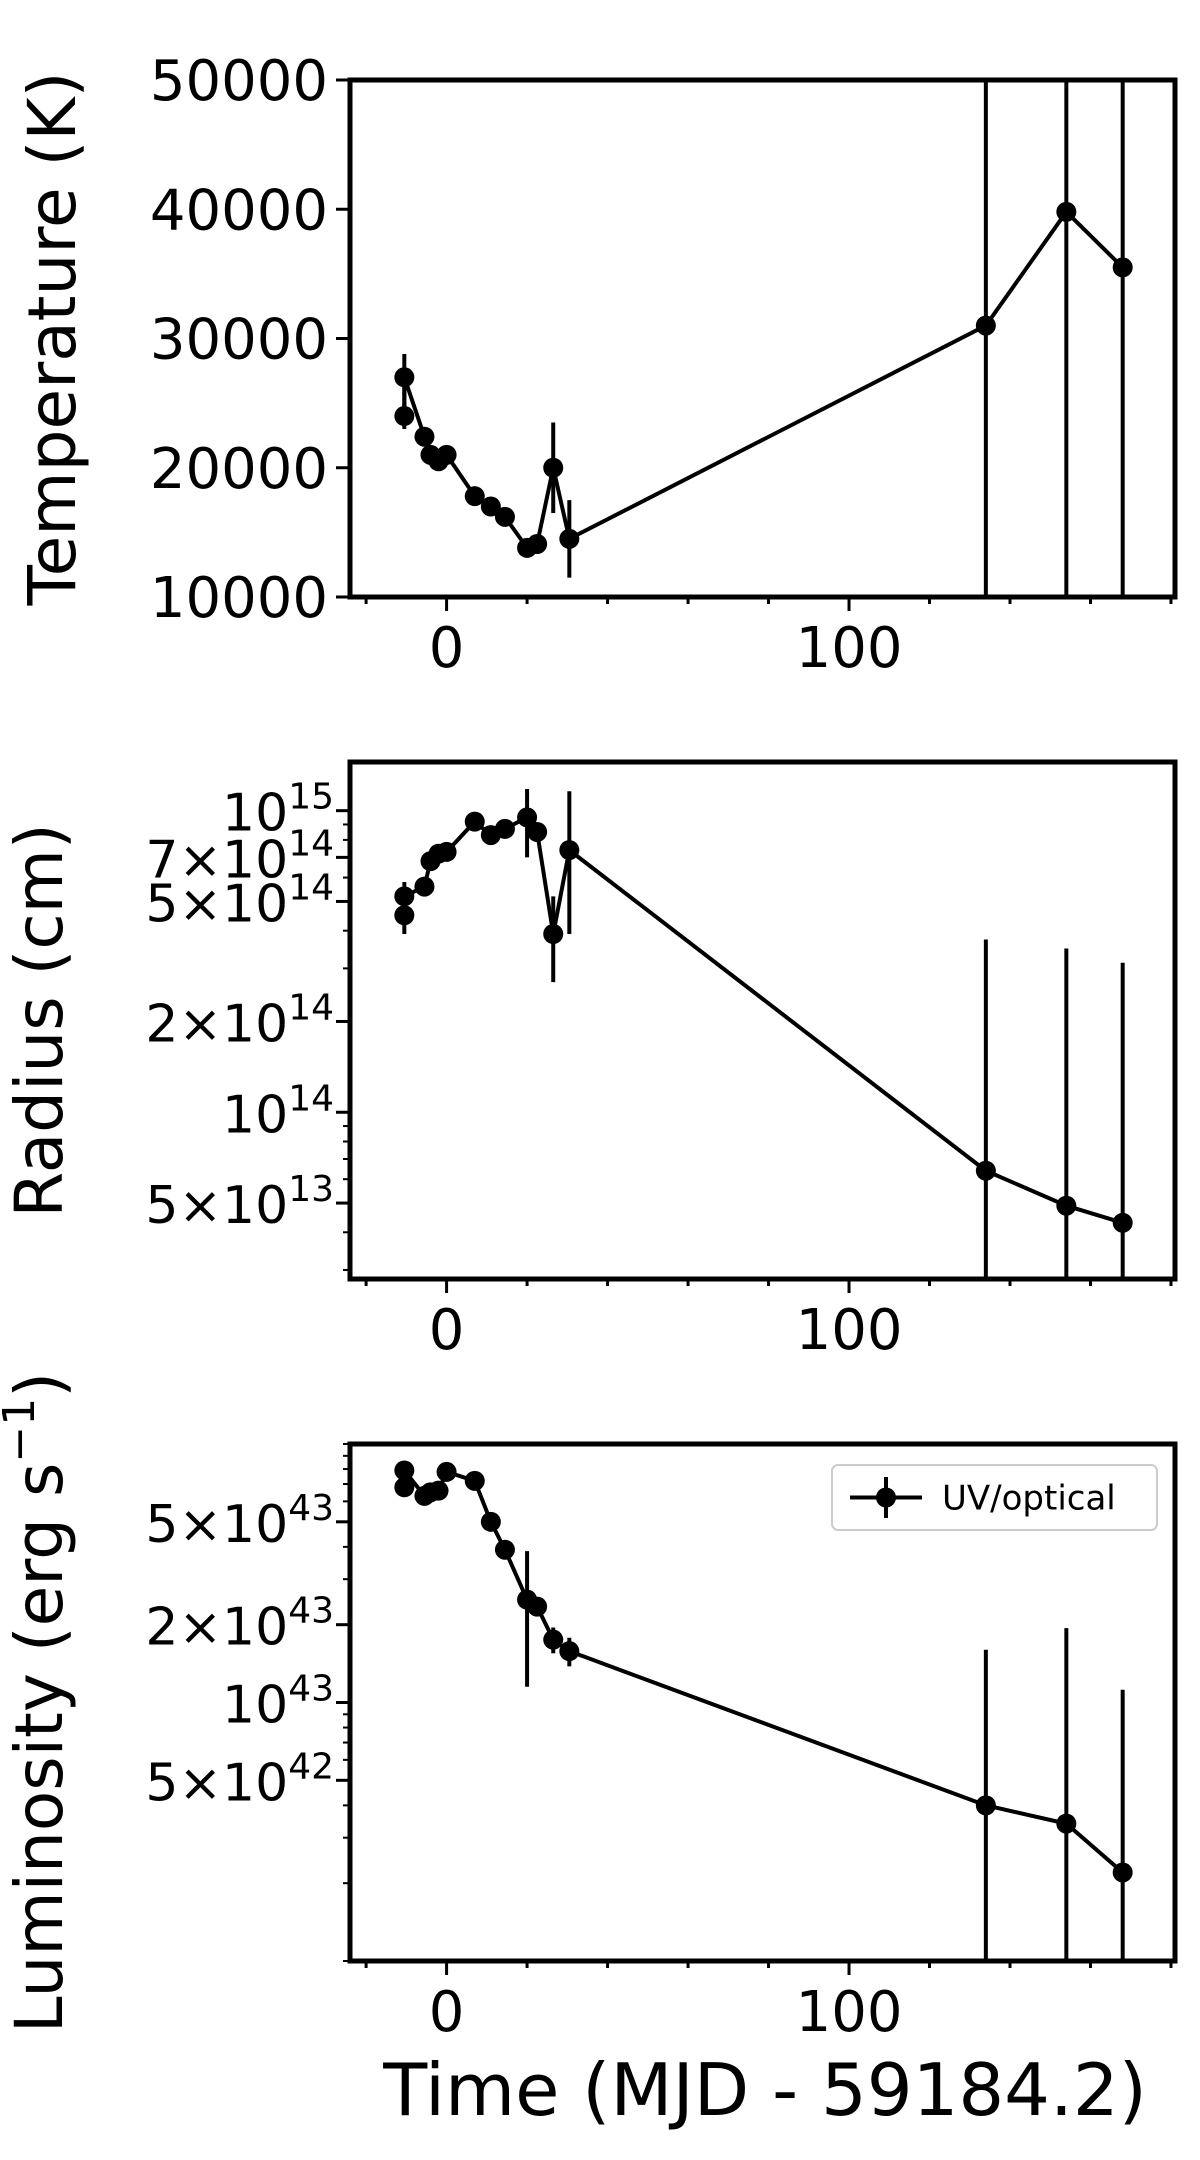 The width and height of the screenshot is (1200, 2160). I want to click on legend-box, so click(994, 1497).